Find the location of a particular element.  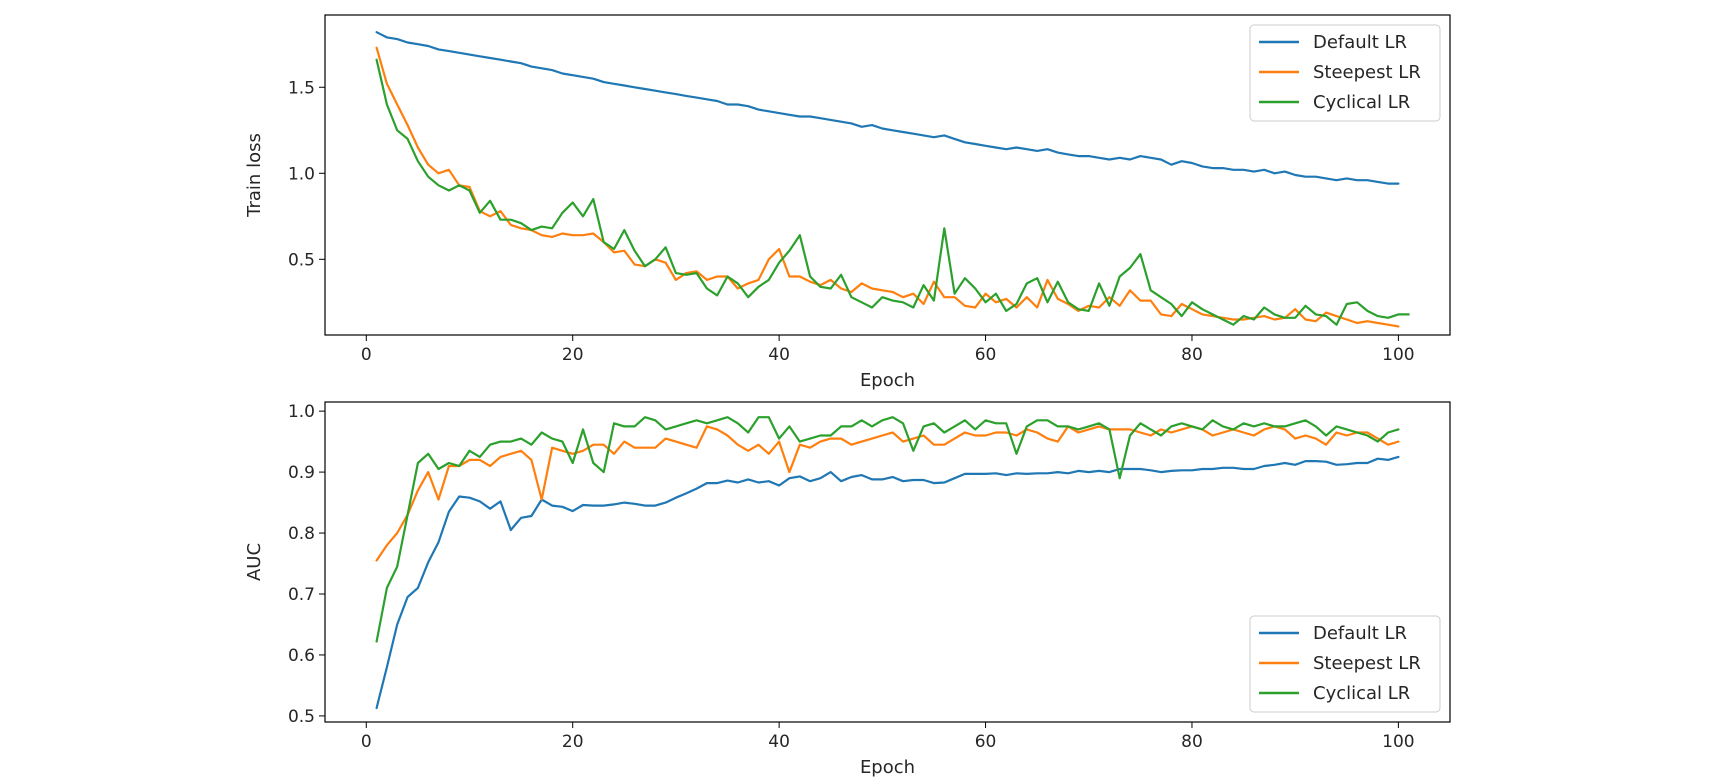

y-tick-label: 0.7 is located at coordinates (301, 595).